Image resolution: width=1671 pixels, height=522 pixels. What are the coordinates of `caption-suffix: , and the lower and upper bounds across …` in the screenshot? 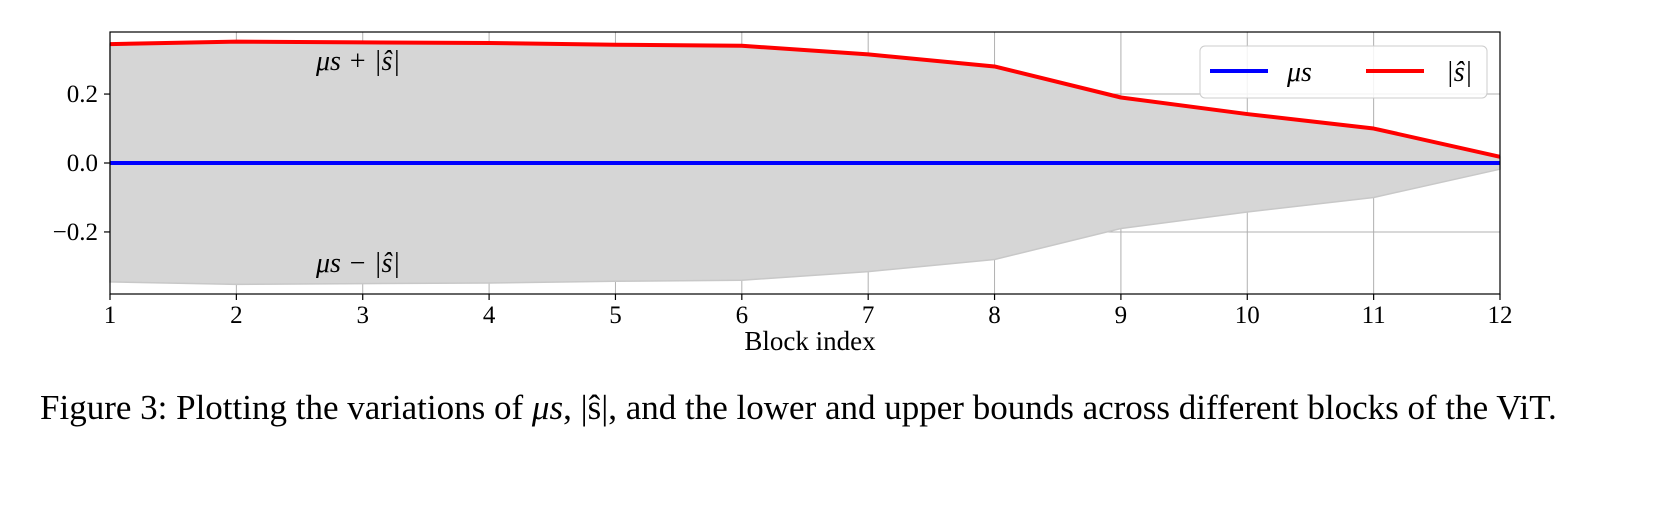 It's located at (1082, 407).